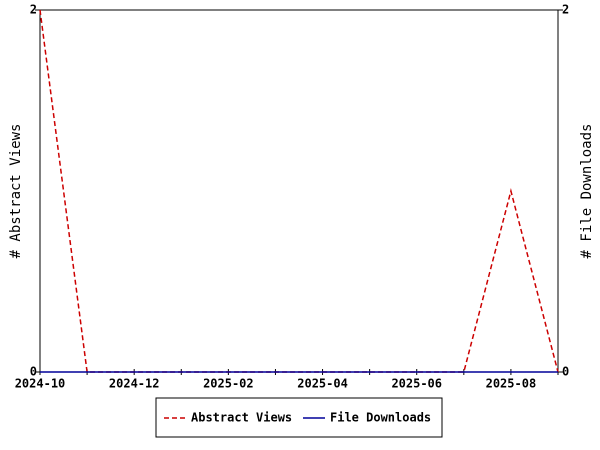 This screenshot has height=450, width=600. Describe the element at coordinates (241, 418) in the screenshot. I see `legend-label: Abstract Views` at that location.